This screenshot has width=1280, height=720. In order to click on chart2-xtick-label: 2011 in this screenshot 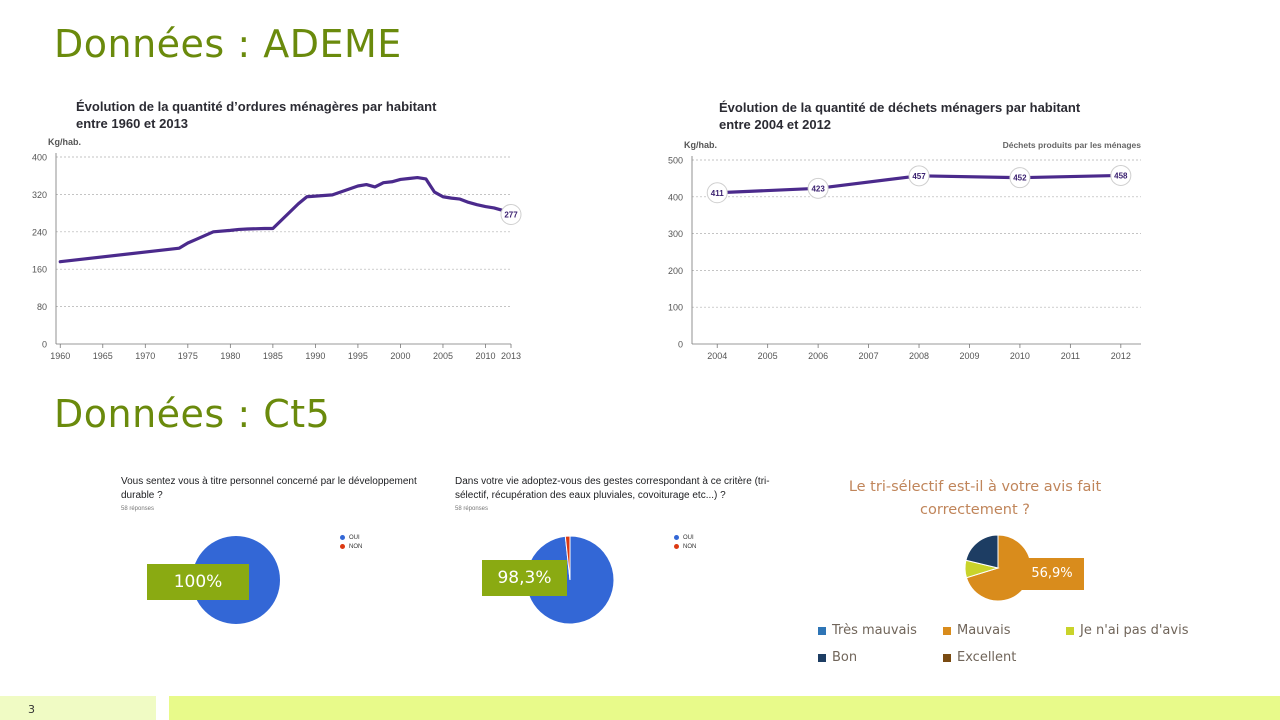, I will do `click(1070, 356)`.